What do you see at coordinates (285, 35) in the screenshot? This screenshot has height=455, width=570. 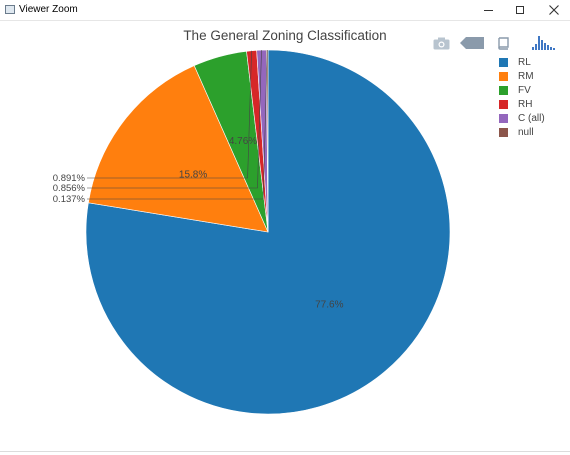 I see `chart-title: The General Zoning Classification` at bounding box center [285, 35].